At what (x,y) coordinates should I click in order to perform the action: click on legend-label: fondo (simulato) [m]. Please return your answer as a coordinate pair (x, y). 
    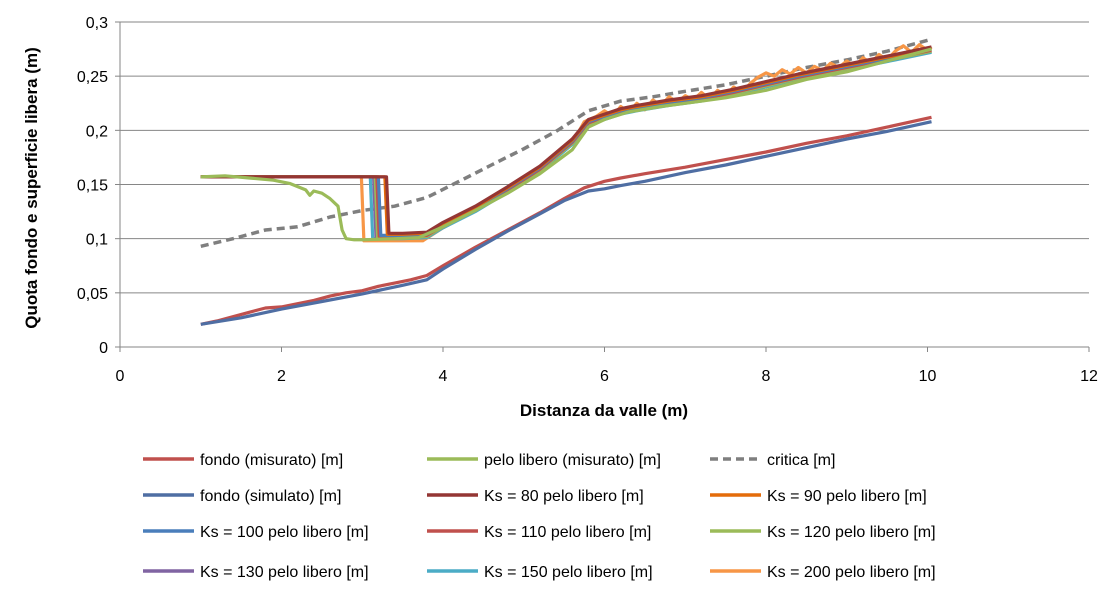
    Looking at the image, I should click on (270, 496).